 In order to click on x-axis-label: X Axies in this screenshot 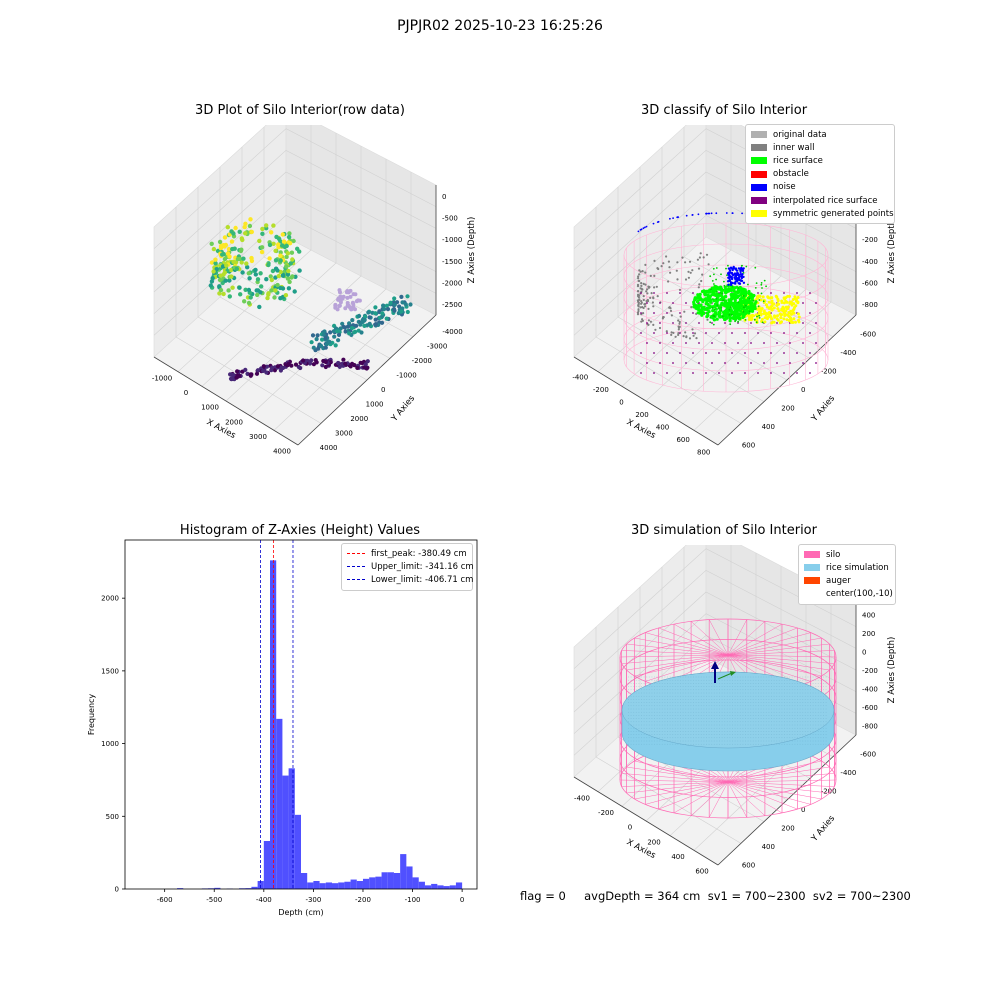, I will do `click(641, 429)`.